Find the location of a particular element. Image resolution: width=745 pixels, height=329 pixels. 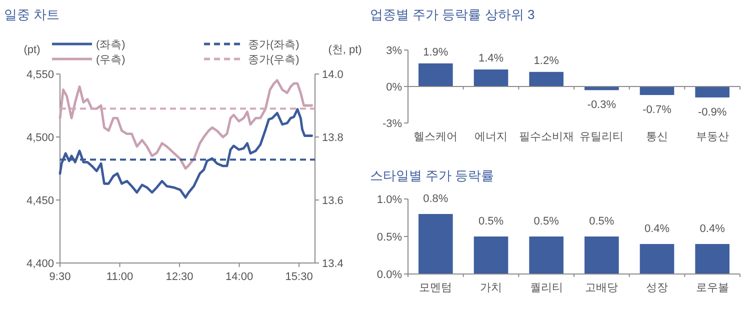

tick-label: 13.4 is located at coordinates (333, 264).